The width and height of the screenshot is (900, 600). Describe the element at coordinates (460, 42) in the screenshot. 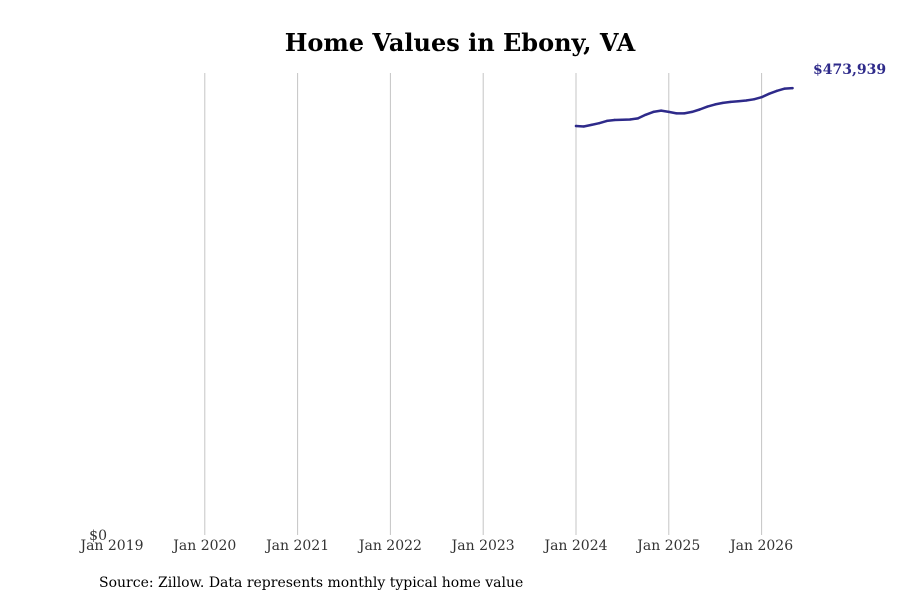

I see `chart-title: Home Values in Ebony, VA` at that location.